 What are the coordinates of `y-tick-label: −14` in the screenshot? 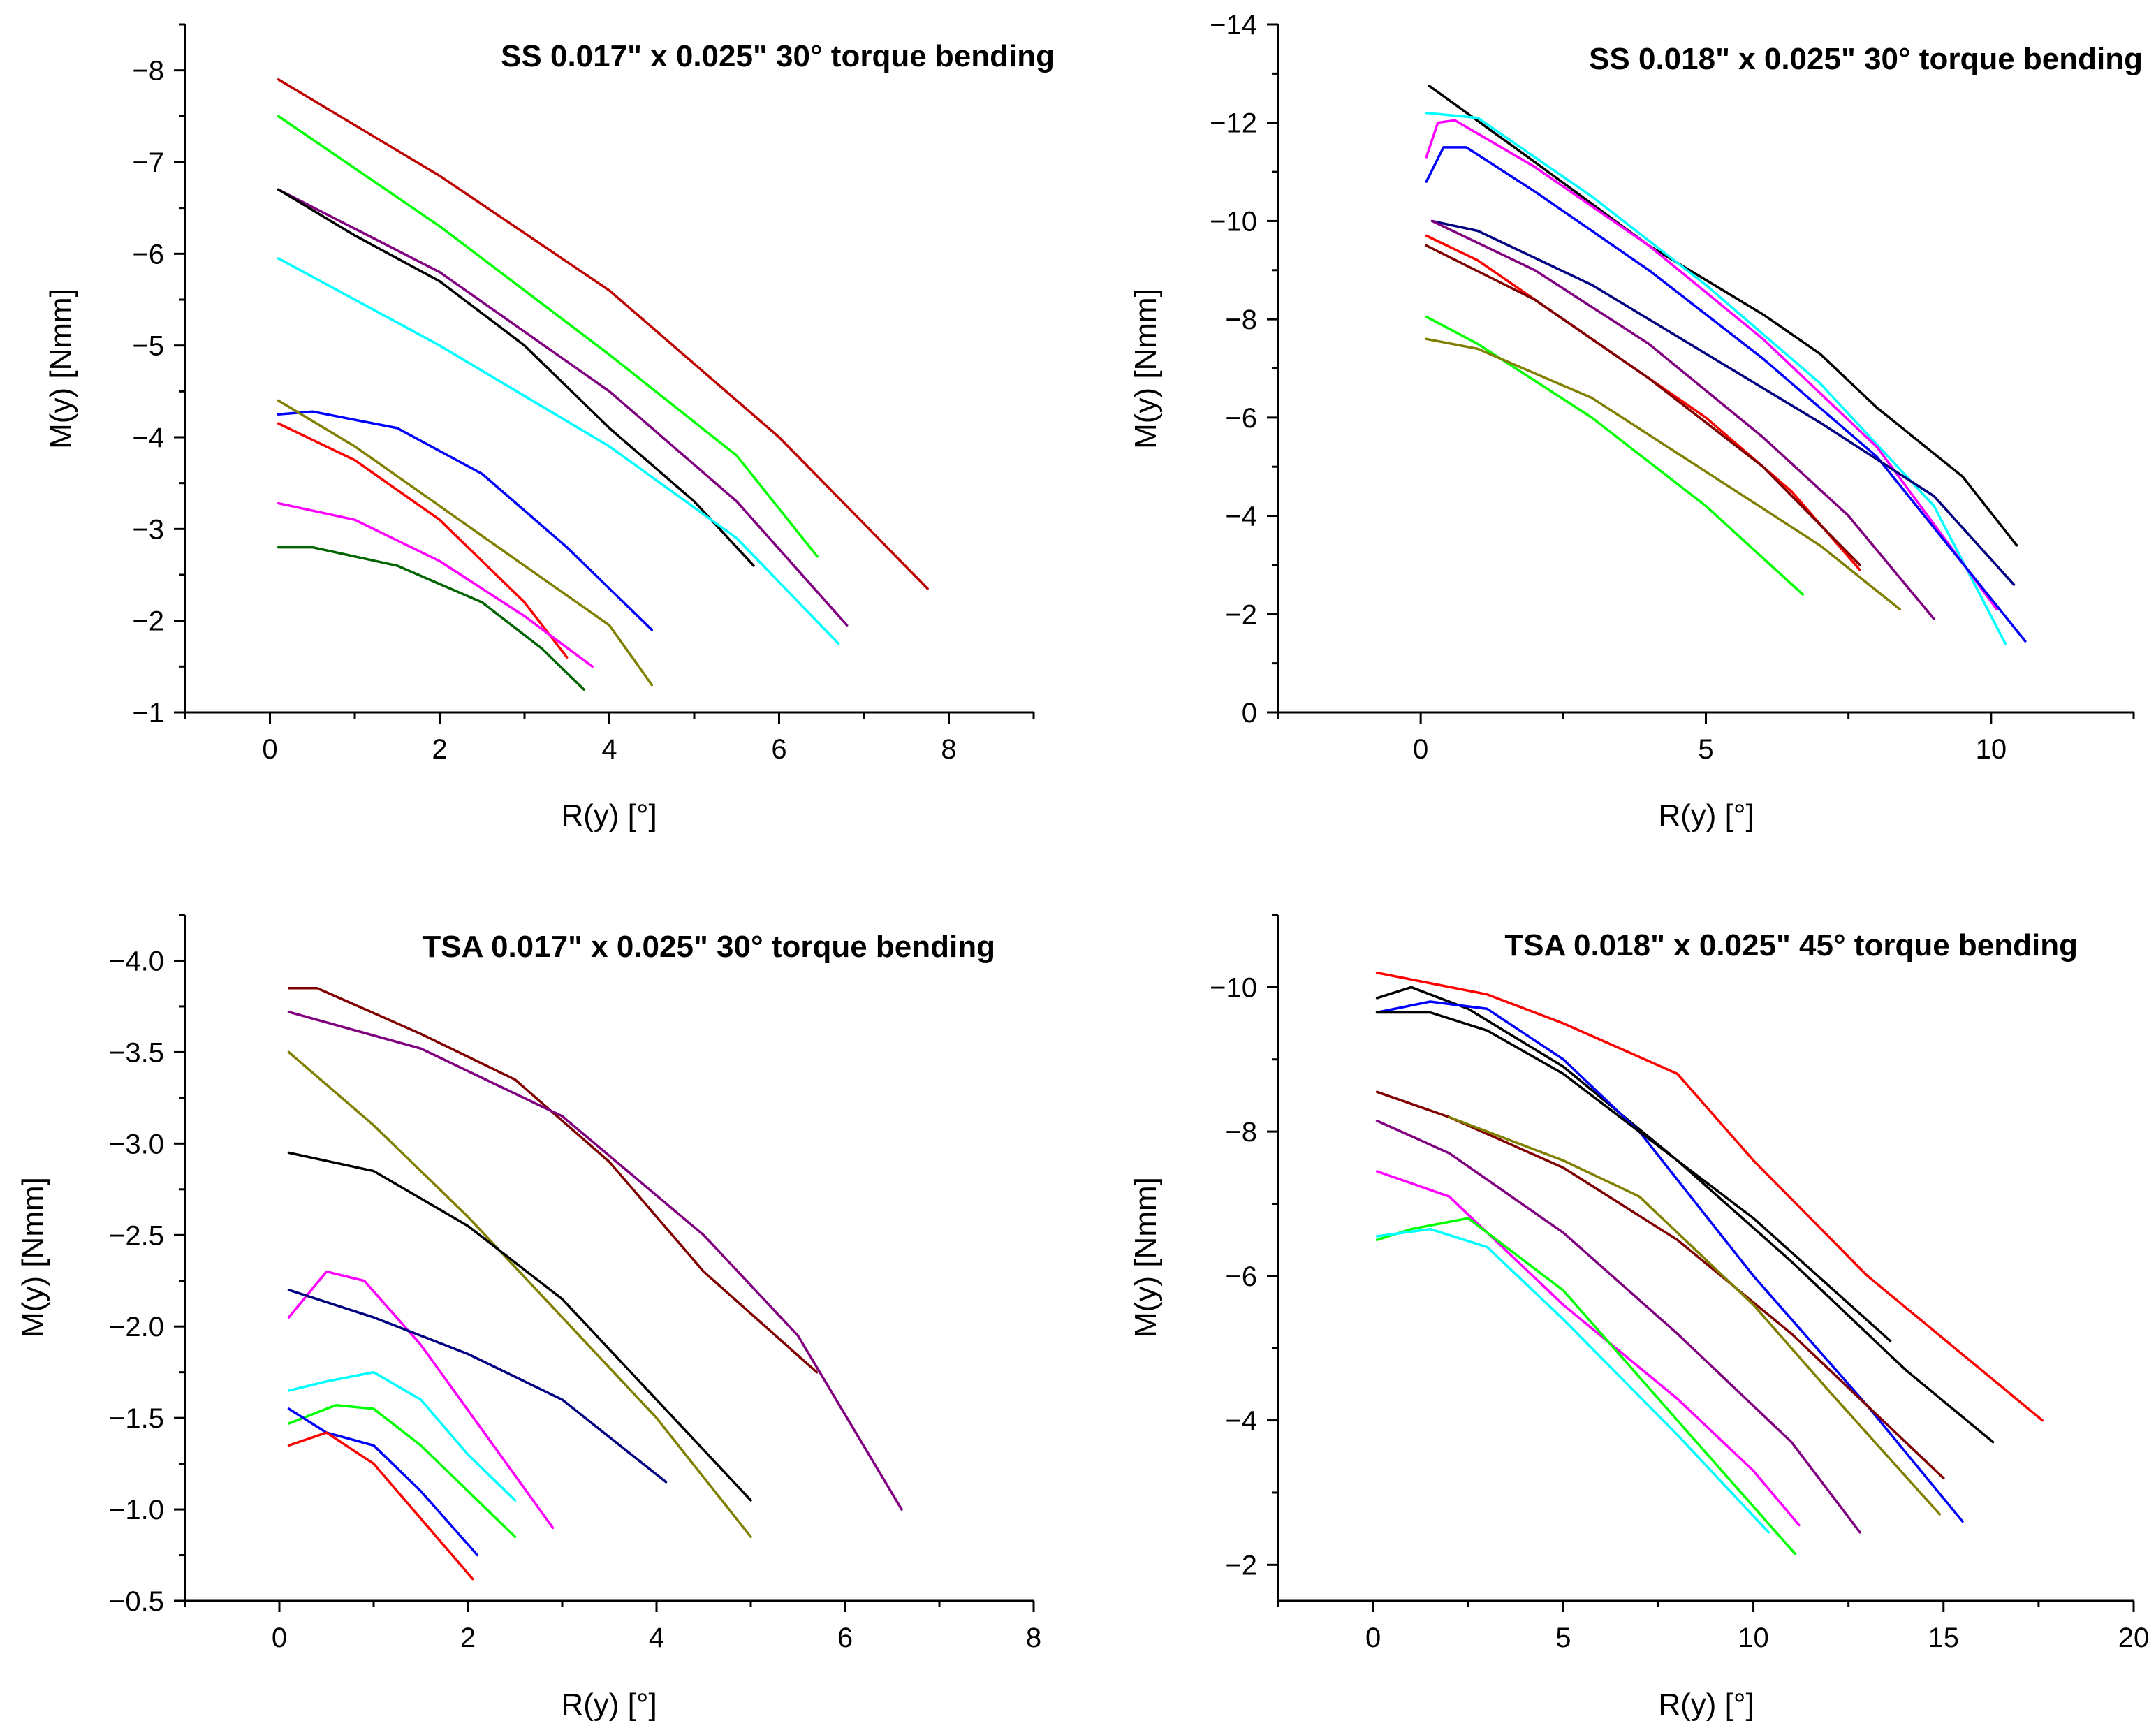 It's located at (1233, 25).